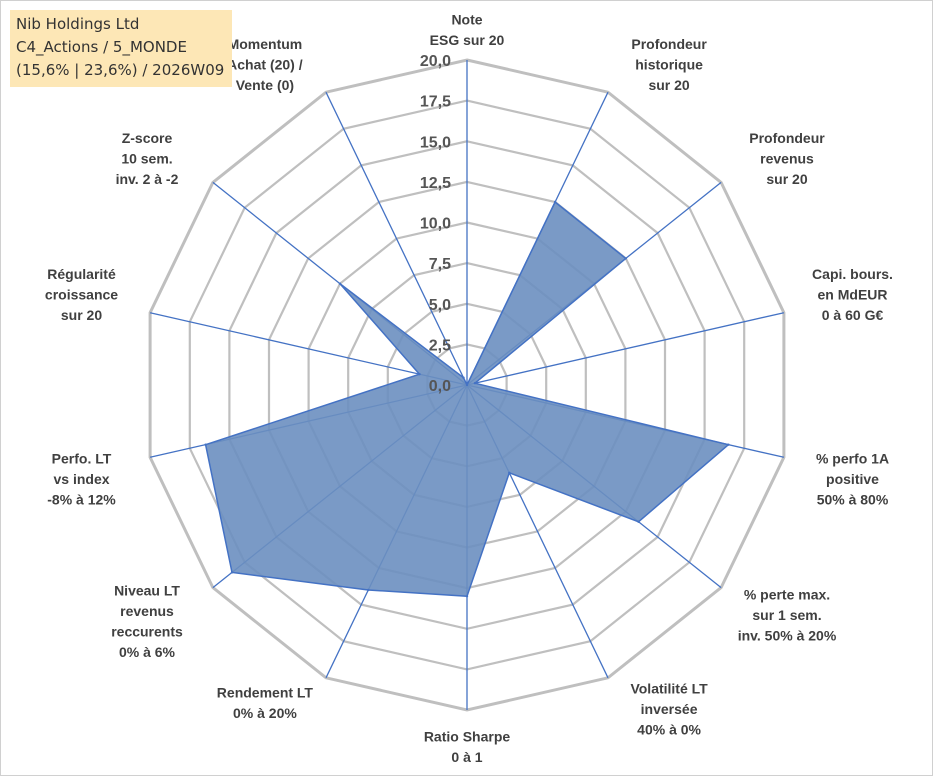 Image resolution: width=933 pixels, height=776 pixels. I want to click on category-label-line: Z-score, so click(147, 138).